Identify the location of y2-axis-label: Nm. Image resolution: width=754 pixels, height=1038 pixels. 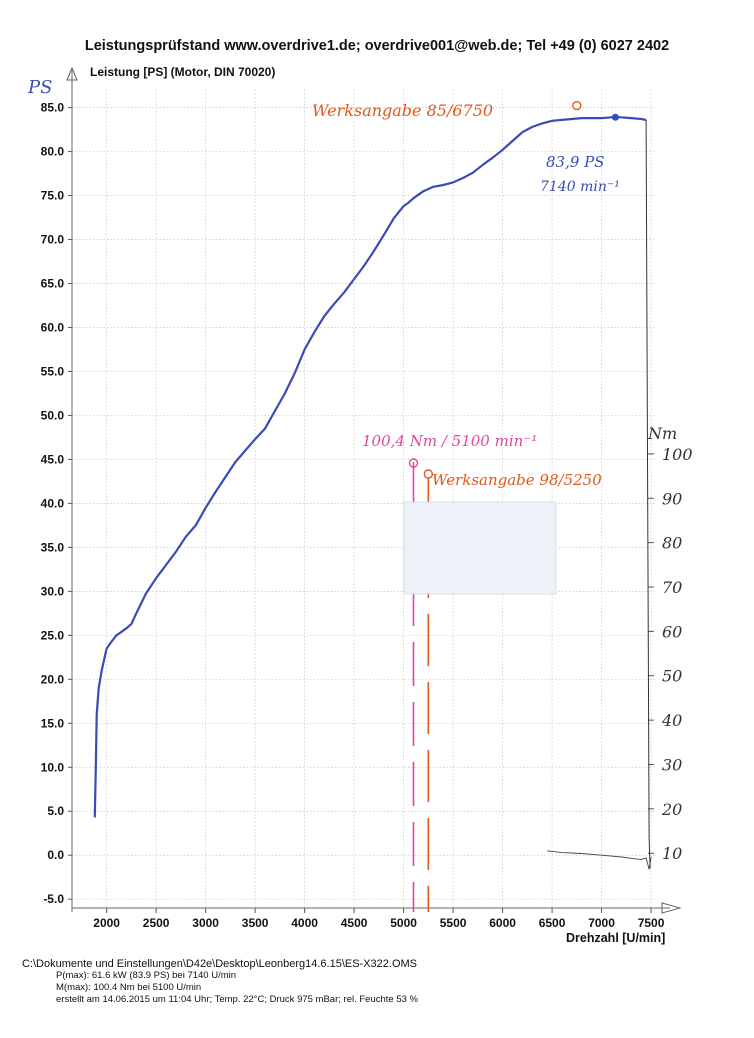
(662, 433).